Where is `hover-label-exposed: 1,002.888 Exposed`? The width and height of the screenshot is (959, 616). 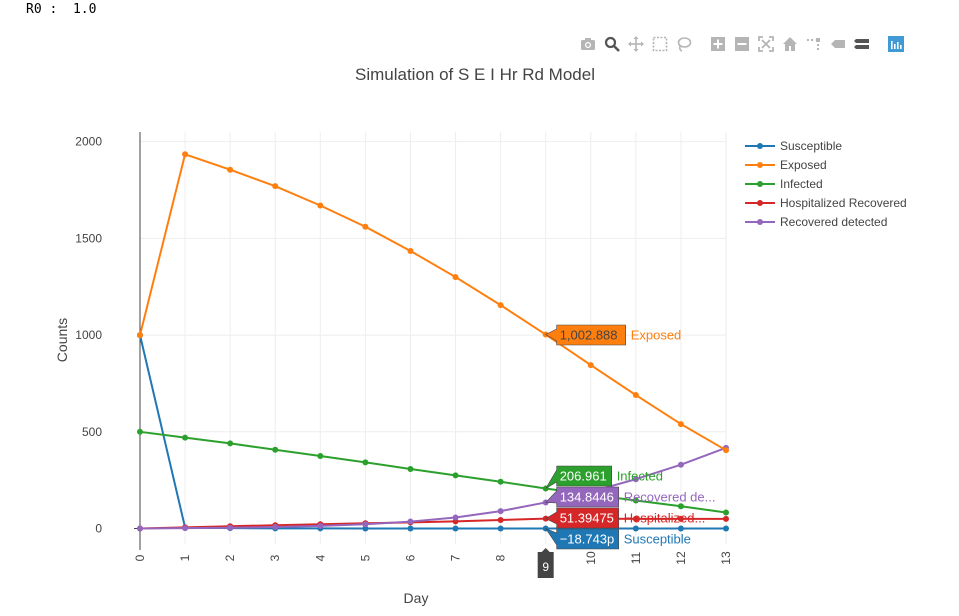
hover-label-exposed: 1,002.888 Exposed is located at coordinates (613, 335).